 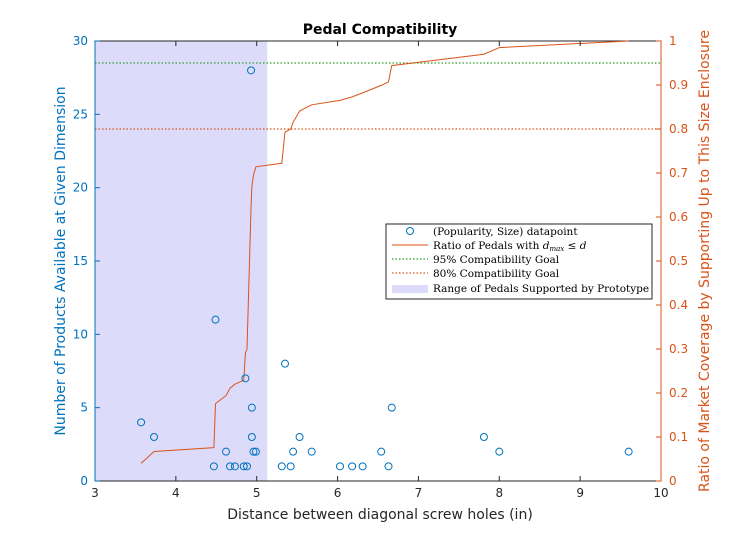 I want to click on x-tick-label: 4, so click(x=176, y=493).